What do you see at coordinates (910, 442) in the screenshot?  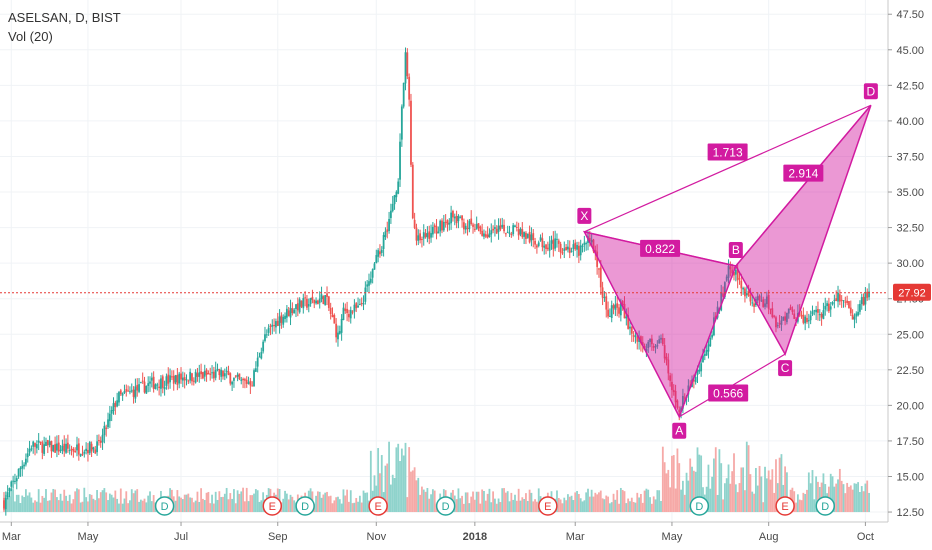 I see `price-tick-label: 17.50` at bounding box center [910, 442].